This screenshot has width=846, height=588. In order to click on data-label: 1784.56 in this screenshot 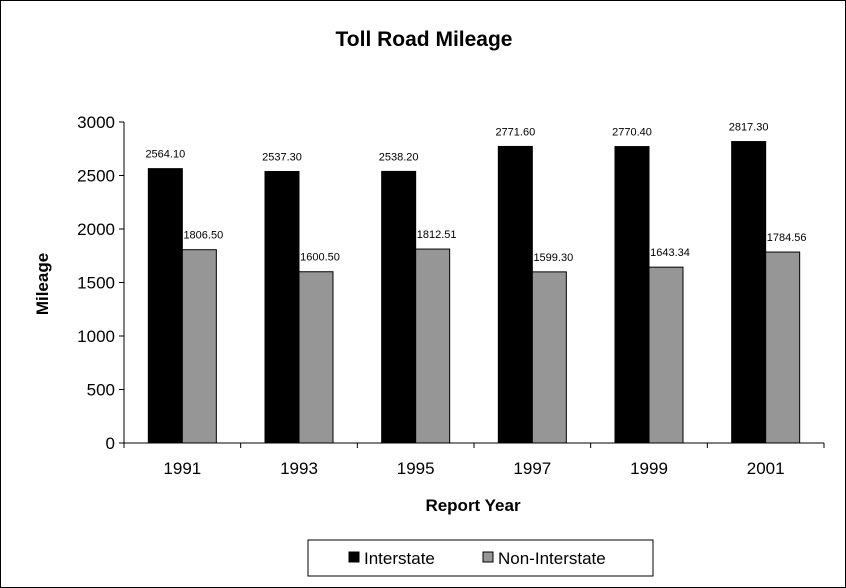, I will do `click(787, 238)`.